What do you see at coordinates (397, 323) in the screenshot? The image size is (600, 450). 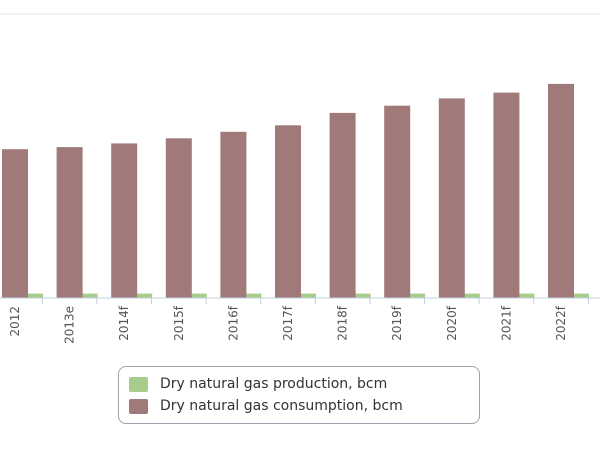 I see `x-tick-label-2019f: 2019f` at bounding box center [397, 323].